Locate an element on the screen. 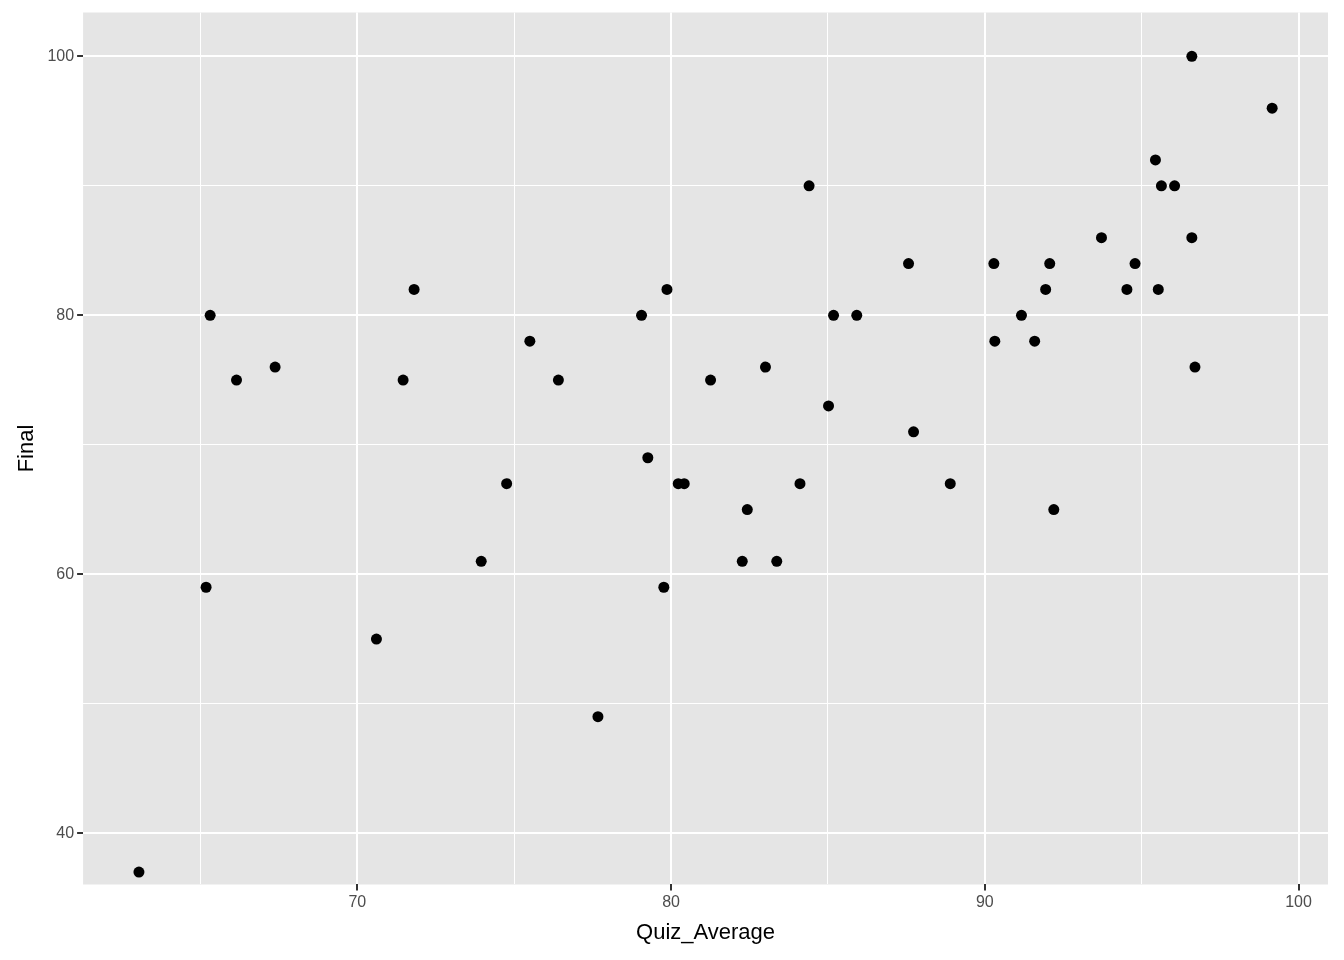 This screenshot has width=1344, height=960. x-tick-label: 100 is located at coordinates (1298, 902).